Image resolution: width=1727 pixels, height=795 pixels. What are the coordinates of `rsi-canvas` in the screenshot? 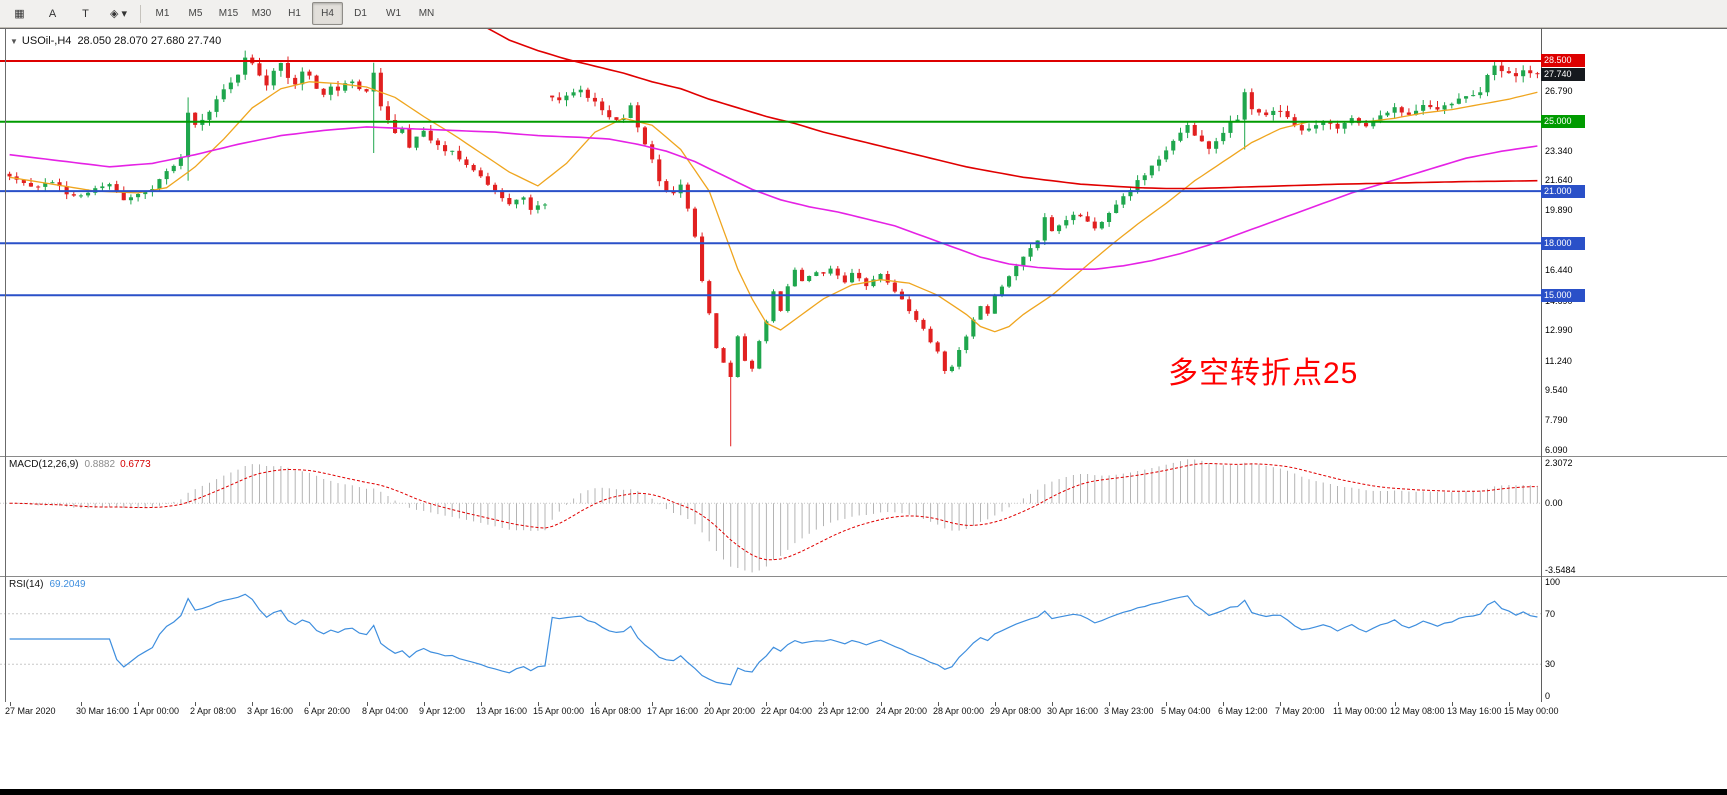 It's located at (770, 639).